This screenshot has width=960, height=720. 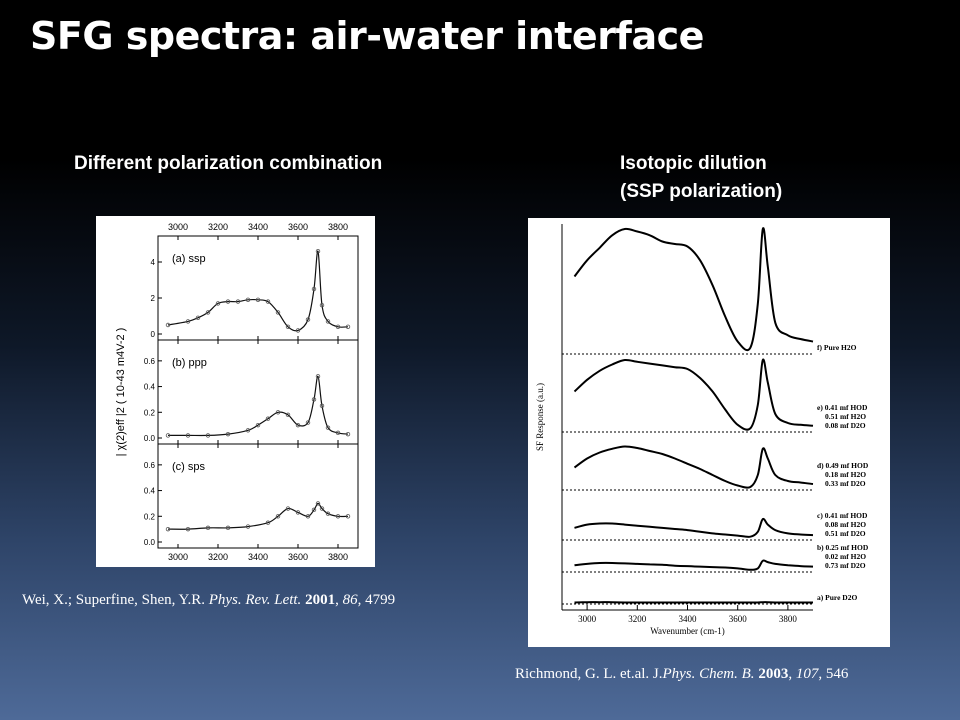 What do you see at coordinates (589, 674) in the screenshot?
I see `citation-right-authors: Richmond, G. L. et.al. J.` at bounding box center [589, 674].